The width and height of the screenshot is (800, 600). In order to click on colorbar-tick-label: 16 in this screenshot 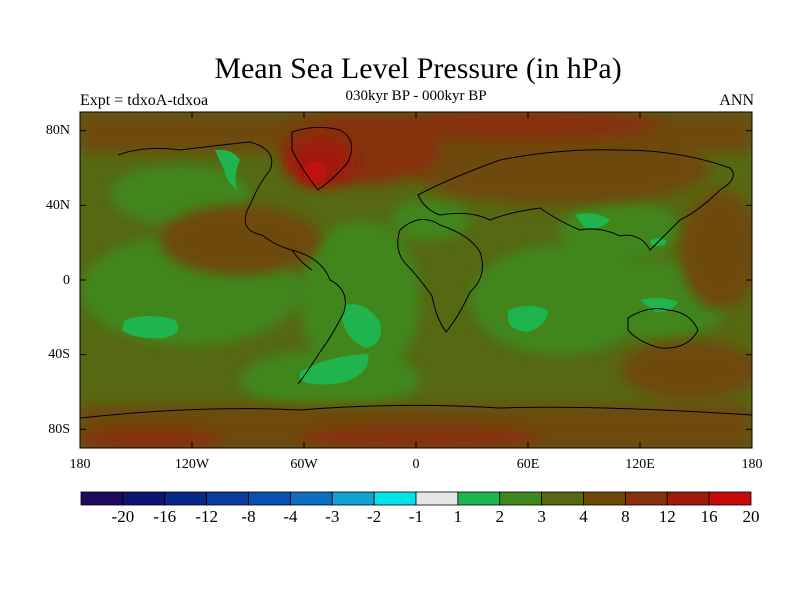, I will do `click(709, 516)`.